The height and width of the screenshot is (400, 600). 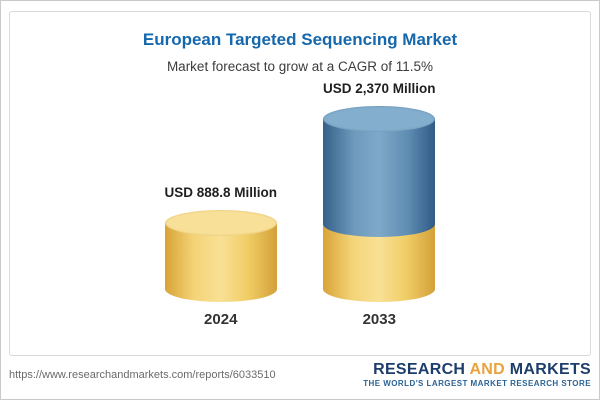 I want to click on logo-word-markets: MARKETS, so click(x=550, y=369).